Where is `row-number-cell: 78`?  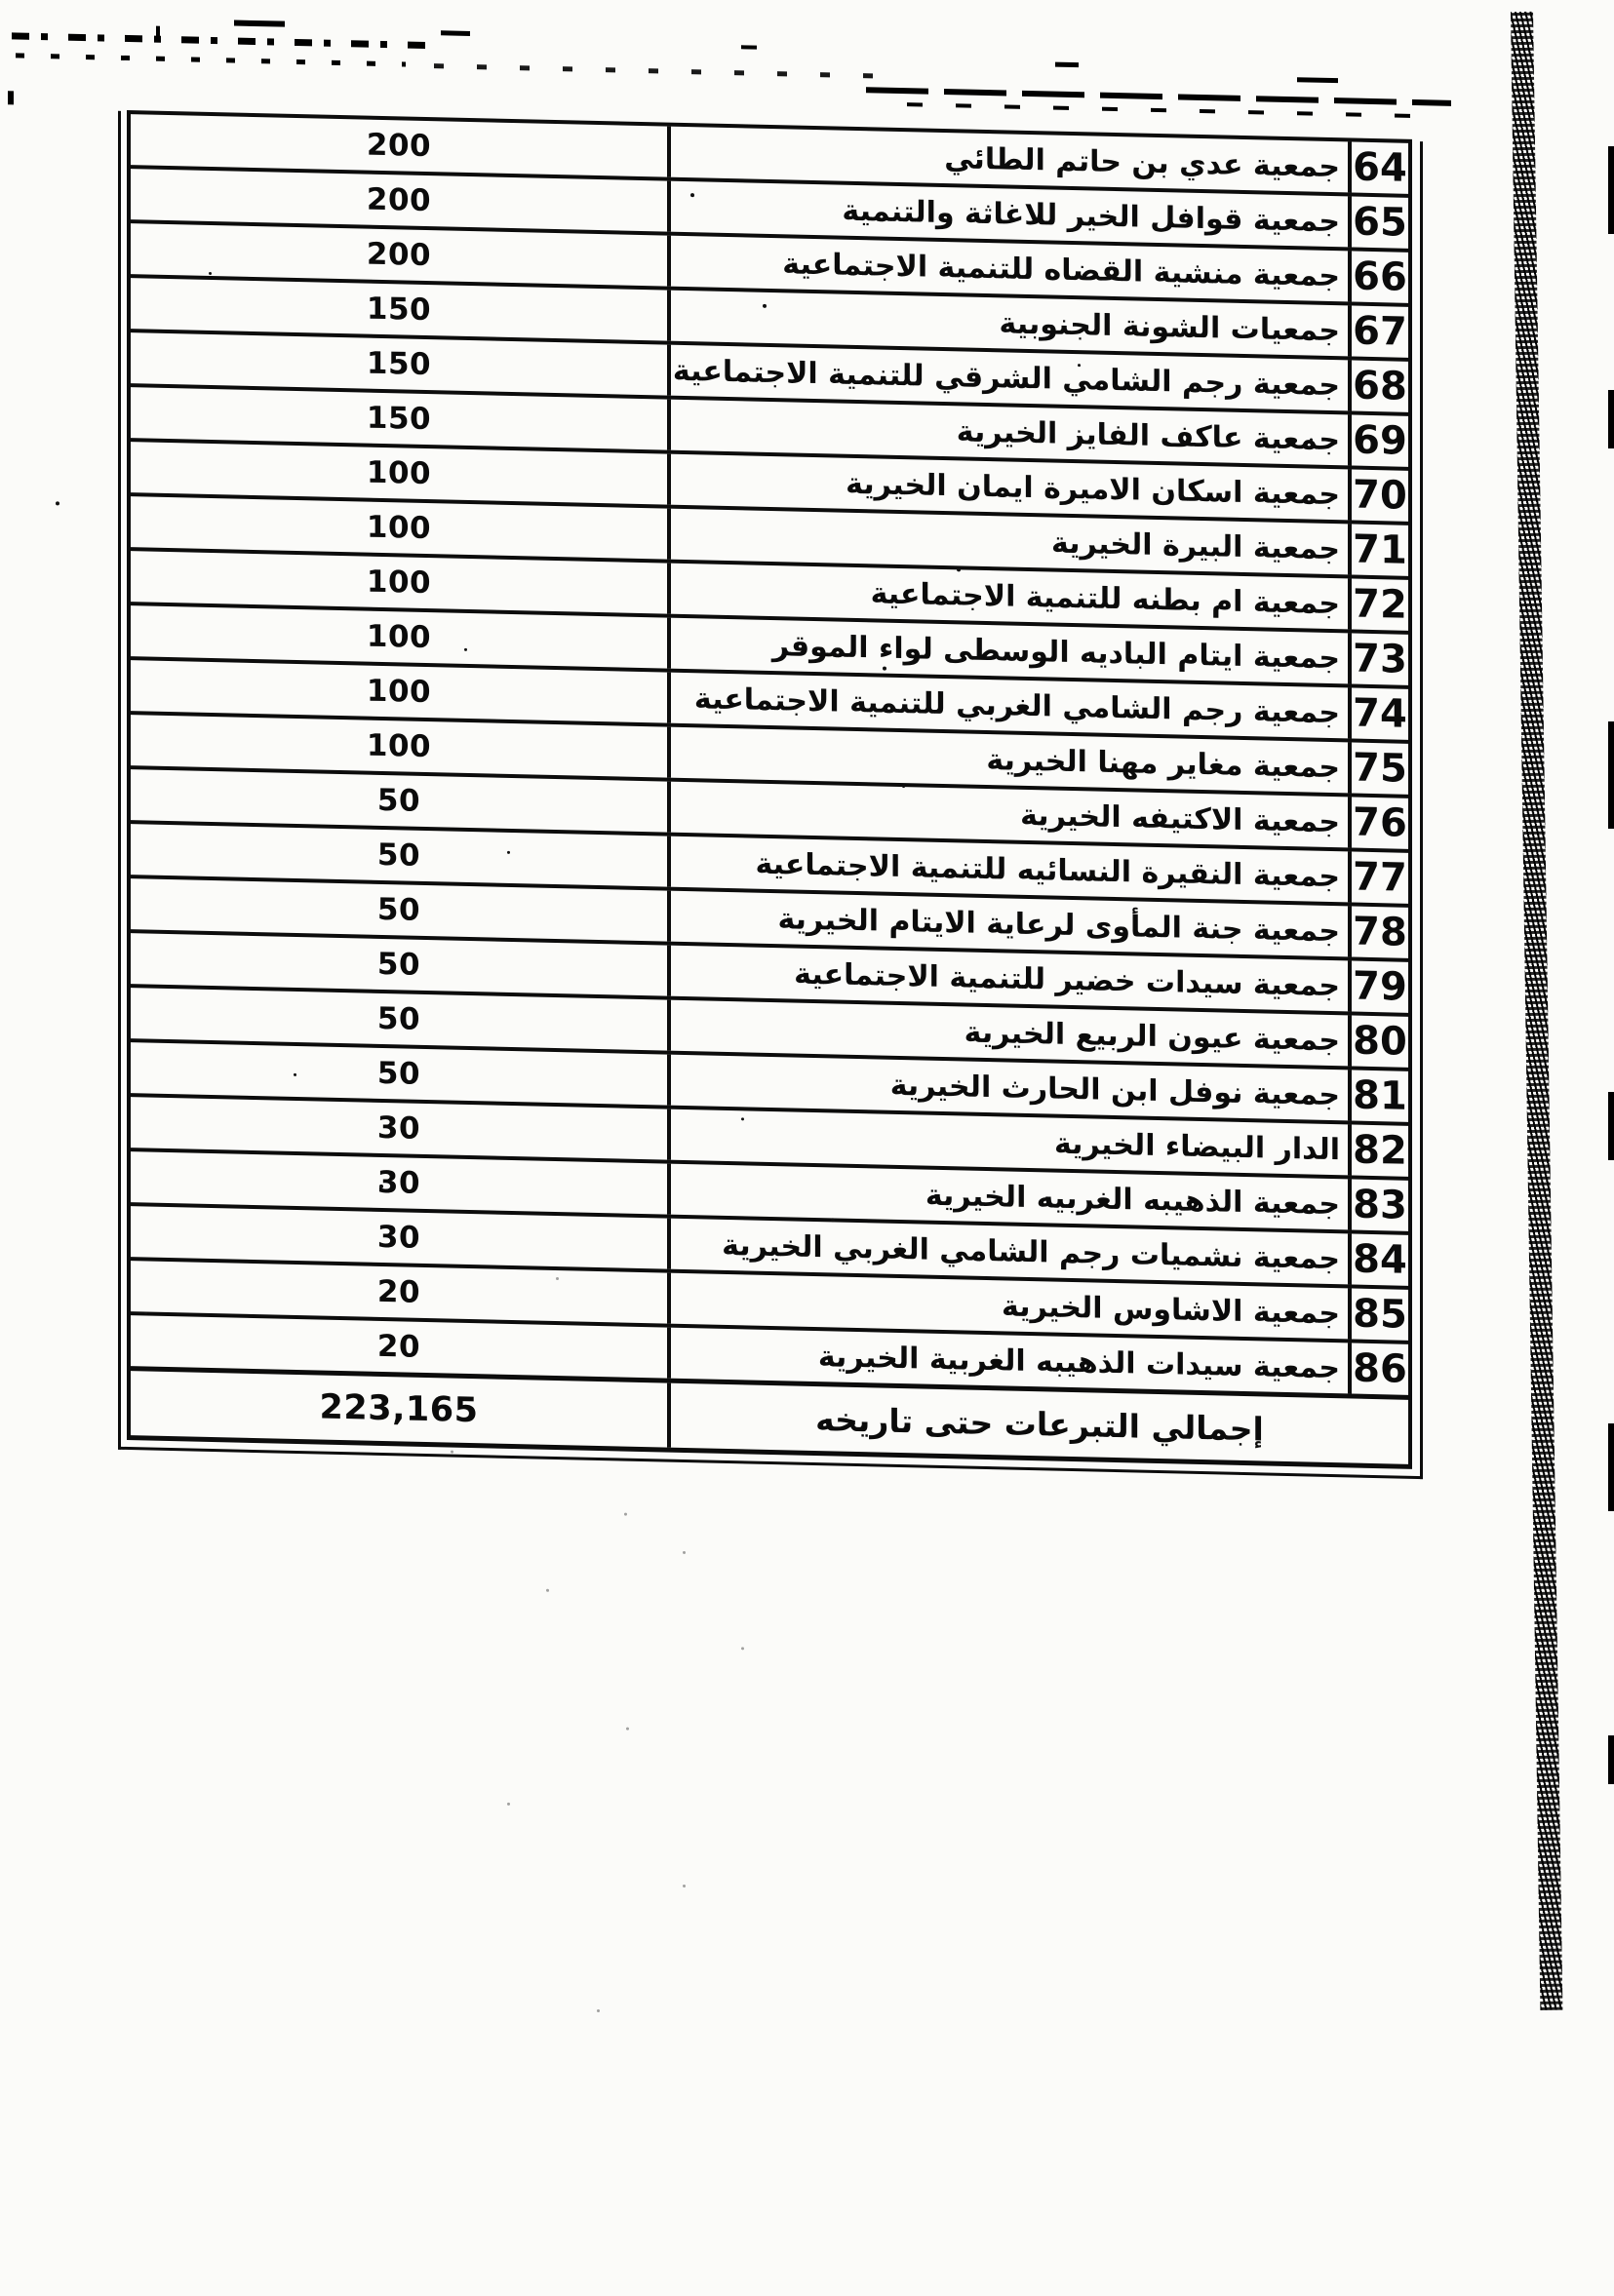
row-number-cell: 78 is located at coordinates (1380, 932).